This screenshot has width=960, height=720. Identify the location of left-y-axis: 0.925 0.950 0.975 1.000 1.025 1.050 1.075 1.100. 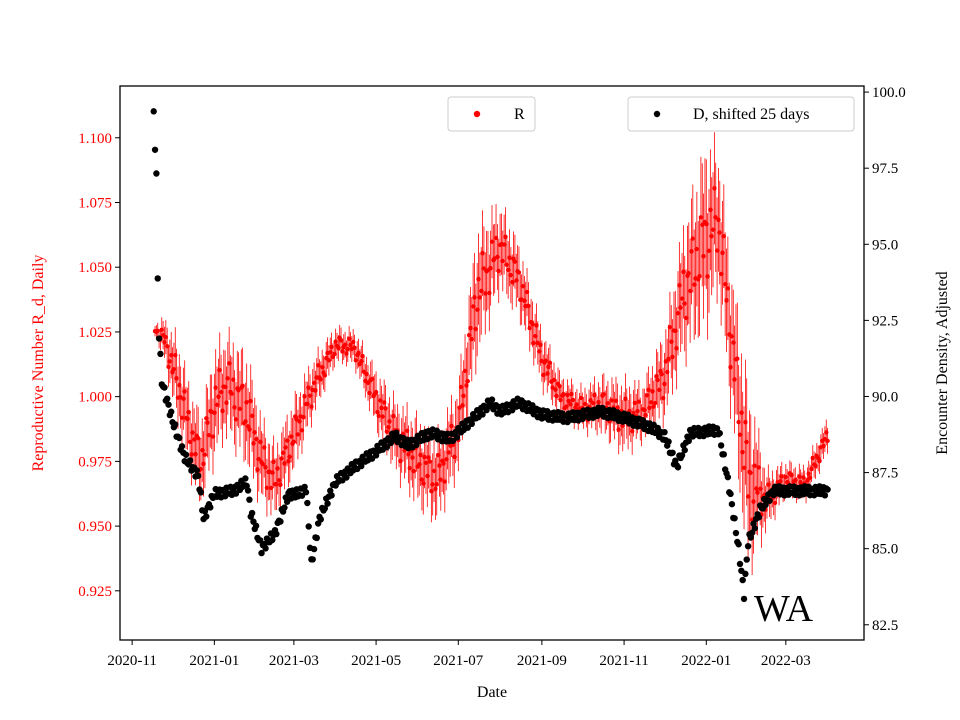
(99, 365).